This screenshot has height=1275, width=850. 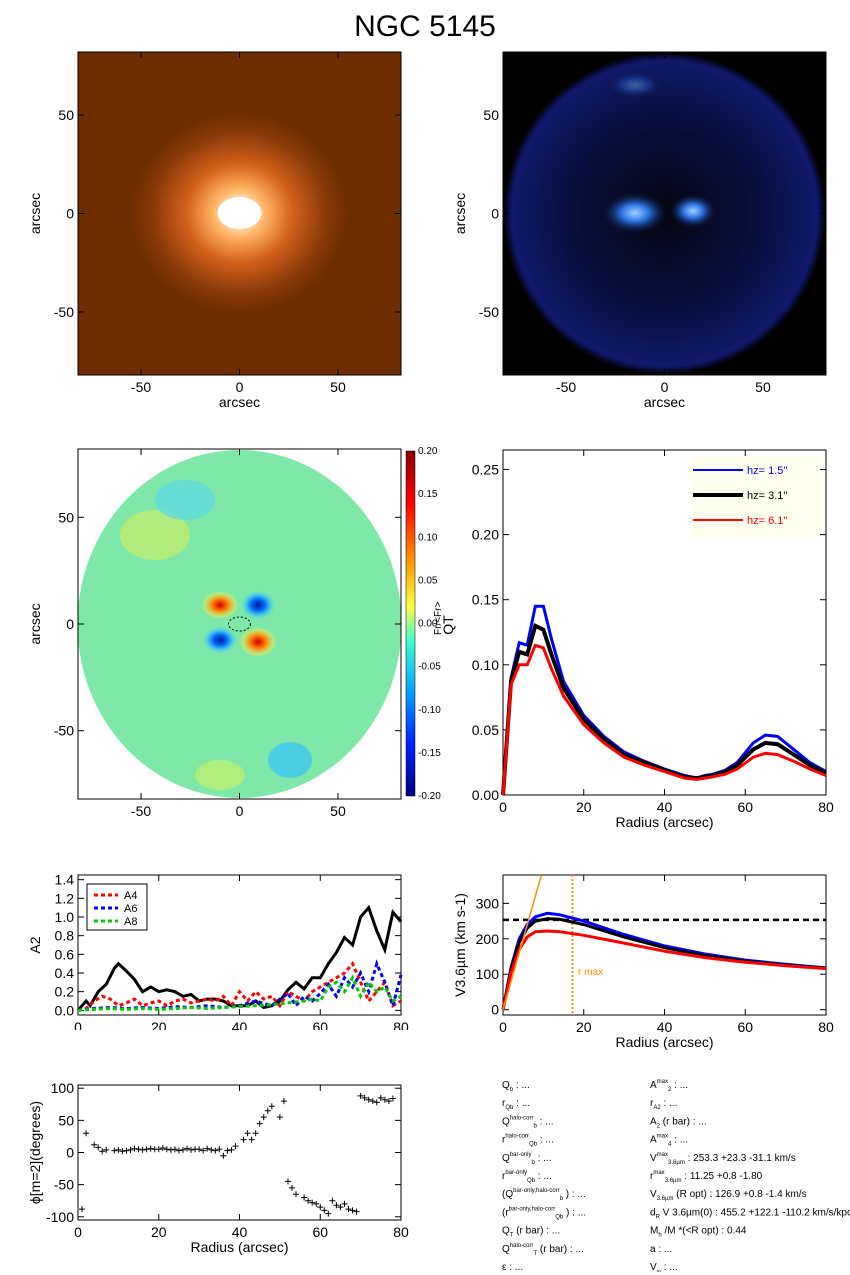 What do you see at coordinates (65, 1010) in the screenshot?
I see `y-tick-label: 0.0` at bounding box center [65, 1010].